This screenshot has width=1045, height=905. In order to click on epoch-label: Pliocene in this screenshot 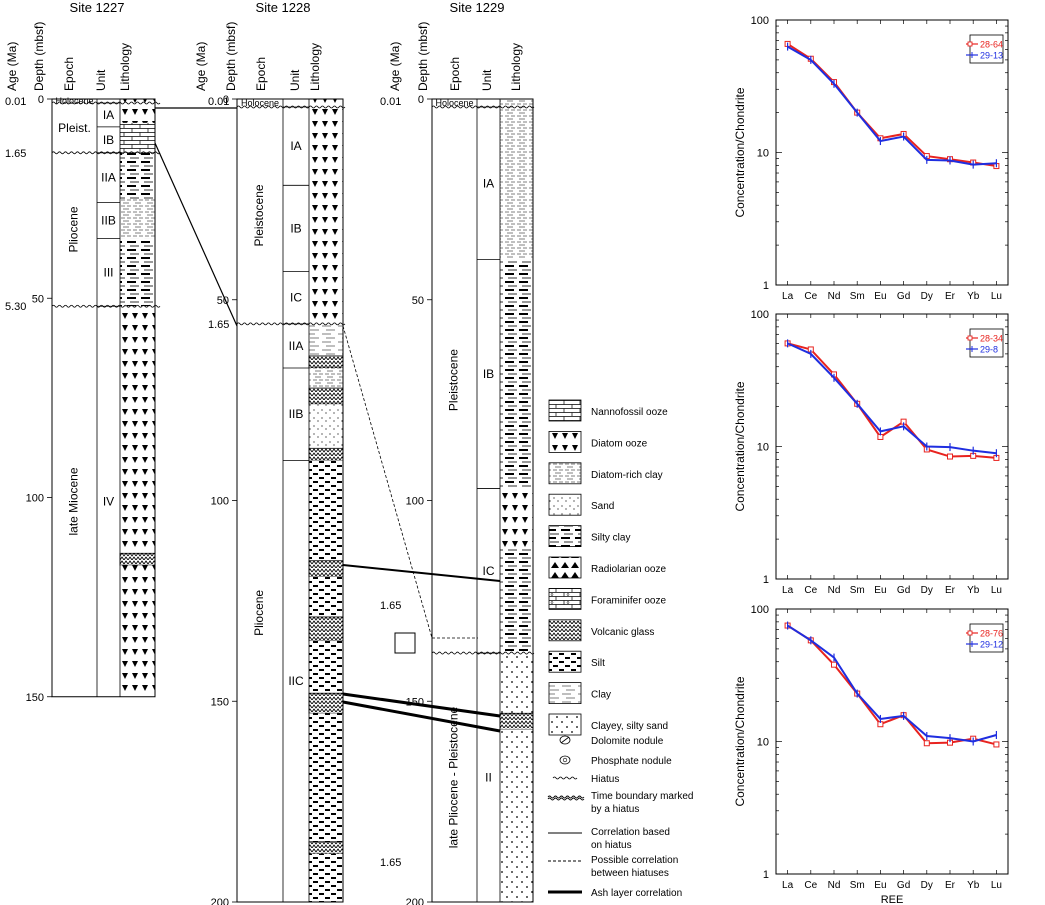, I will do `click(259, 613)`.